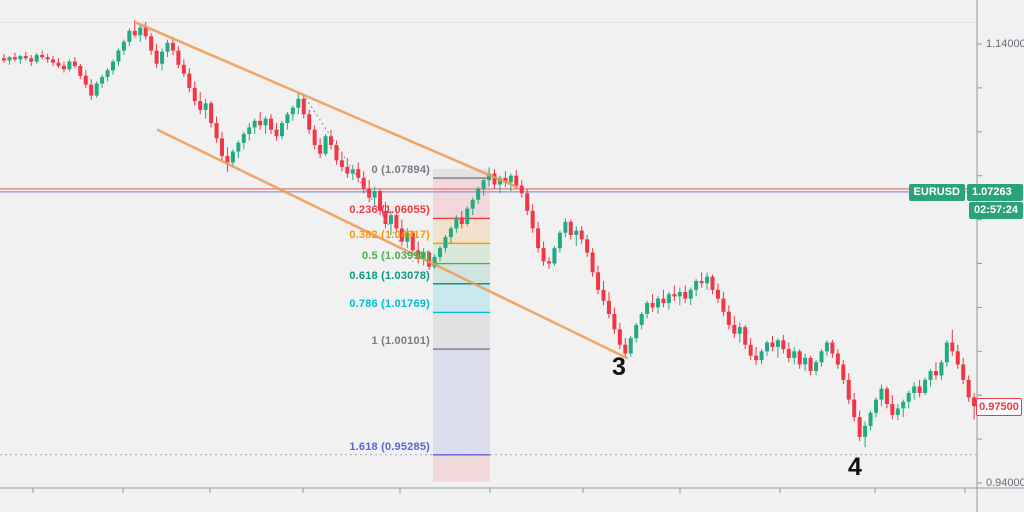 This screenshot has height=512, width=1024. I want to click on fib-retracement-bands, so click(461, 325).